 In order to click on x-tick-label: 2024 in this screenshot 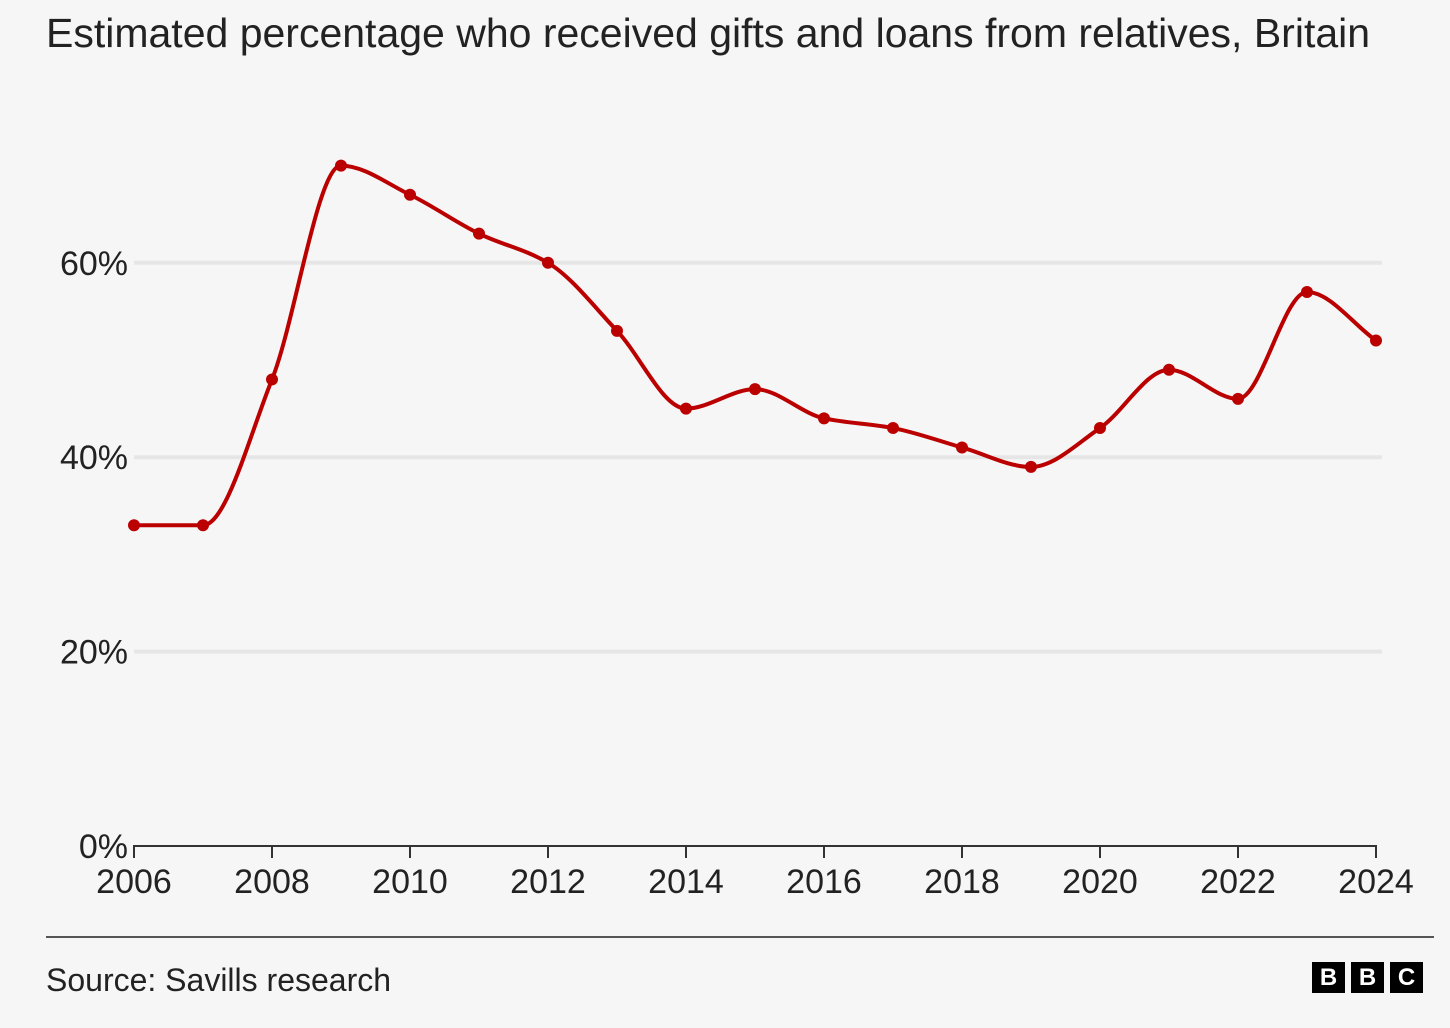, I will do `click(1376, 882)`.